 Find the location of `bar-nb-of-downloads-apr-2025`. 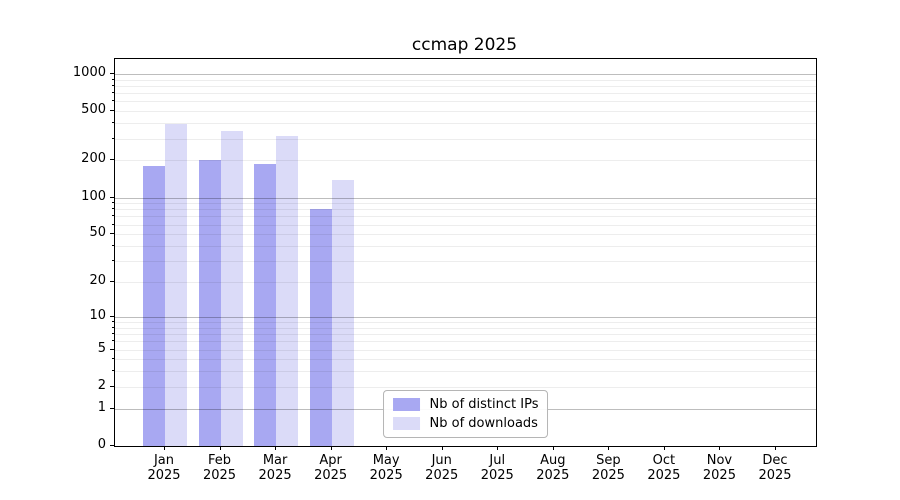

bar-nb-of-downloads-apr-2025 is located at coordinates (342, 313).